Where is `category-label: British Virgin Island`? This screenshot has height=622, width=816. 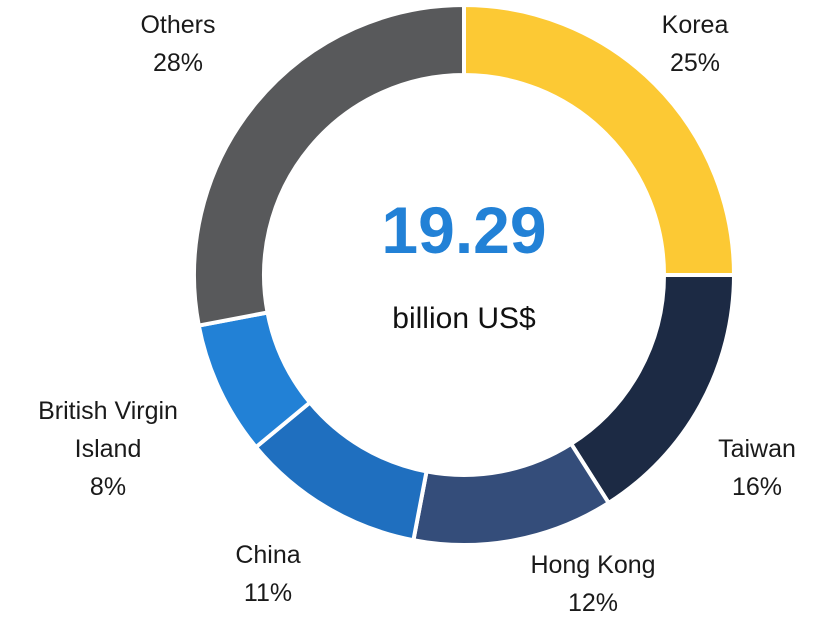 category-label: British Virgin Island is located at coordinates (108, 430).